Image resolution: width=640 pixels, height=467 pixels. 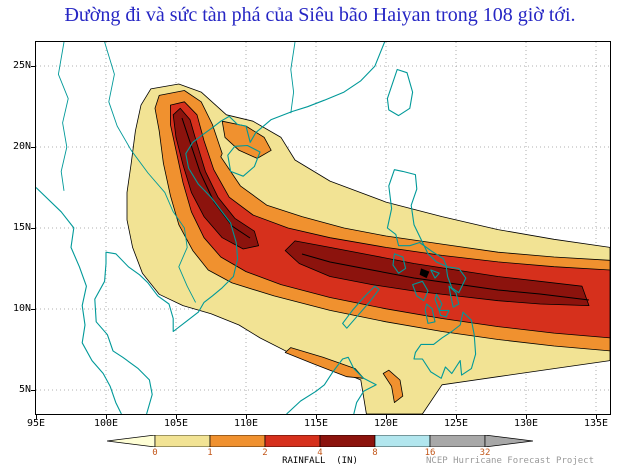 What do you see at coordinates (456, 423) in the screenshot?
I see `lon-tick-label: 125E` at bounding box center [456, 423].